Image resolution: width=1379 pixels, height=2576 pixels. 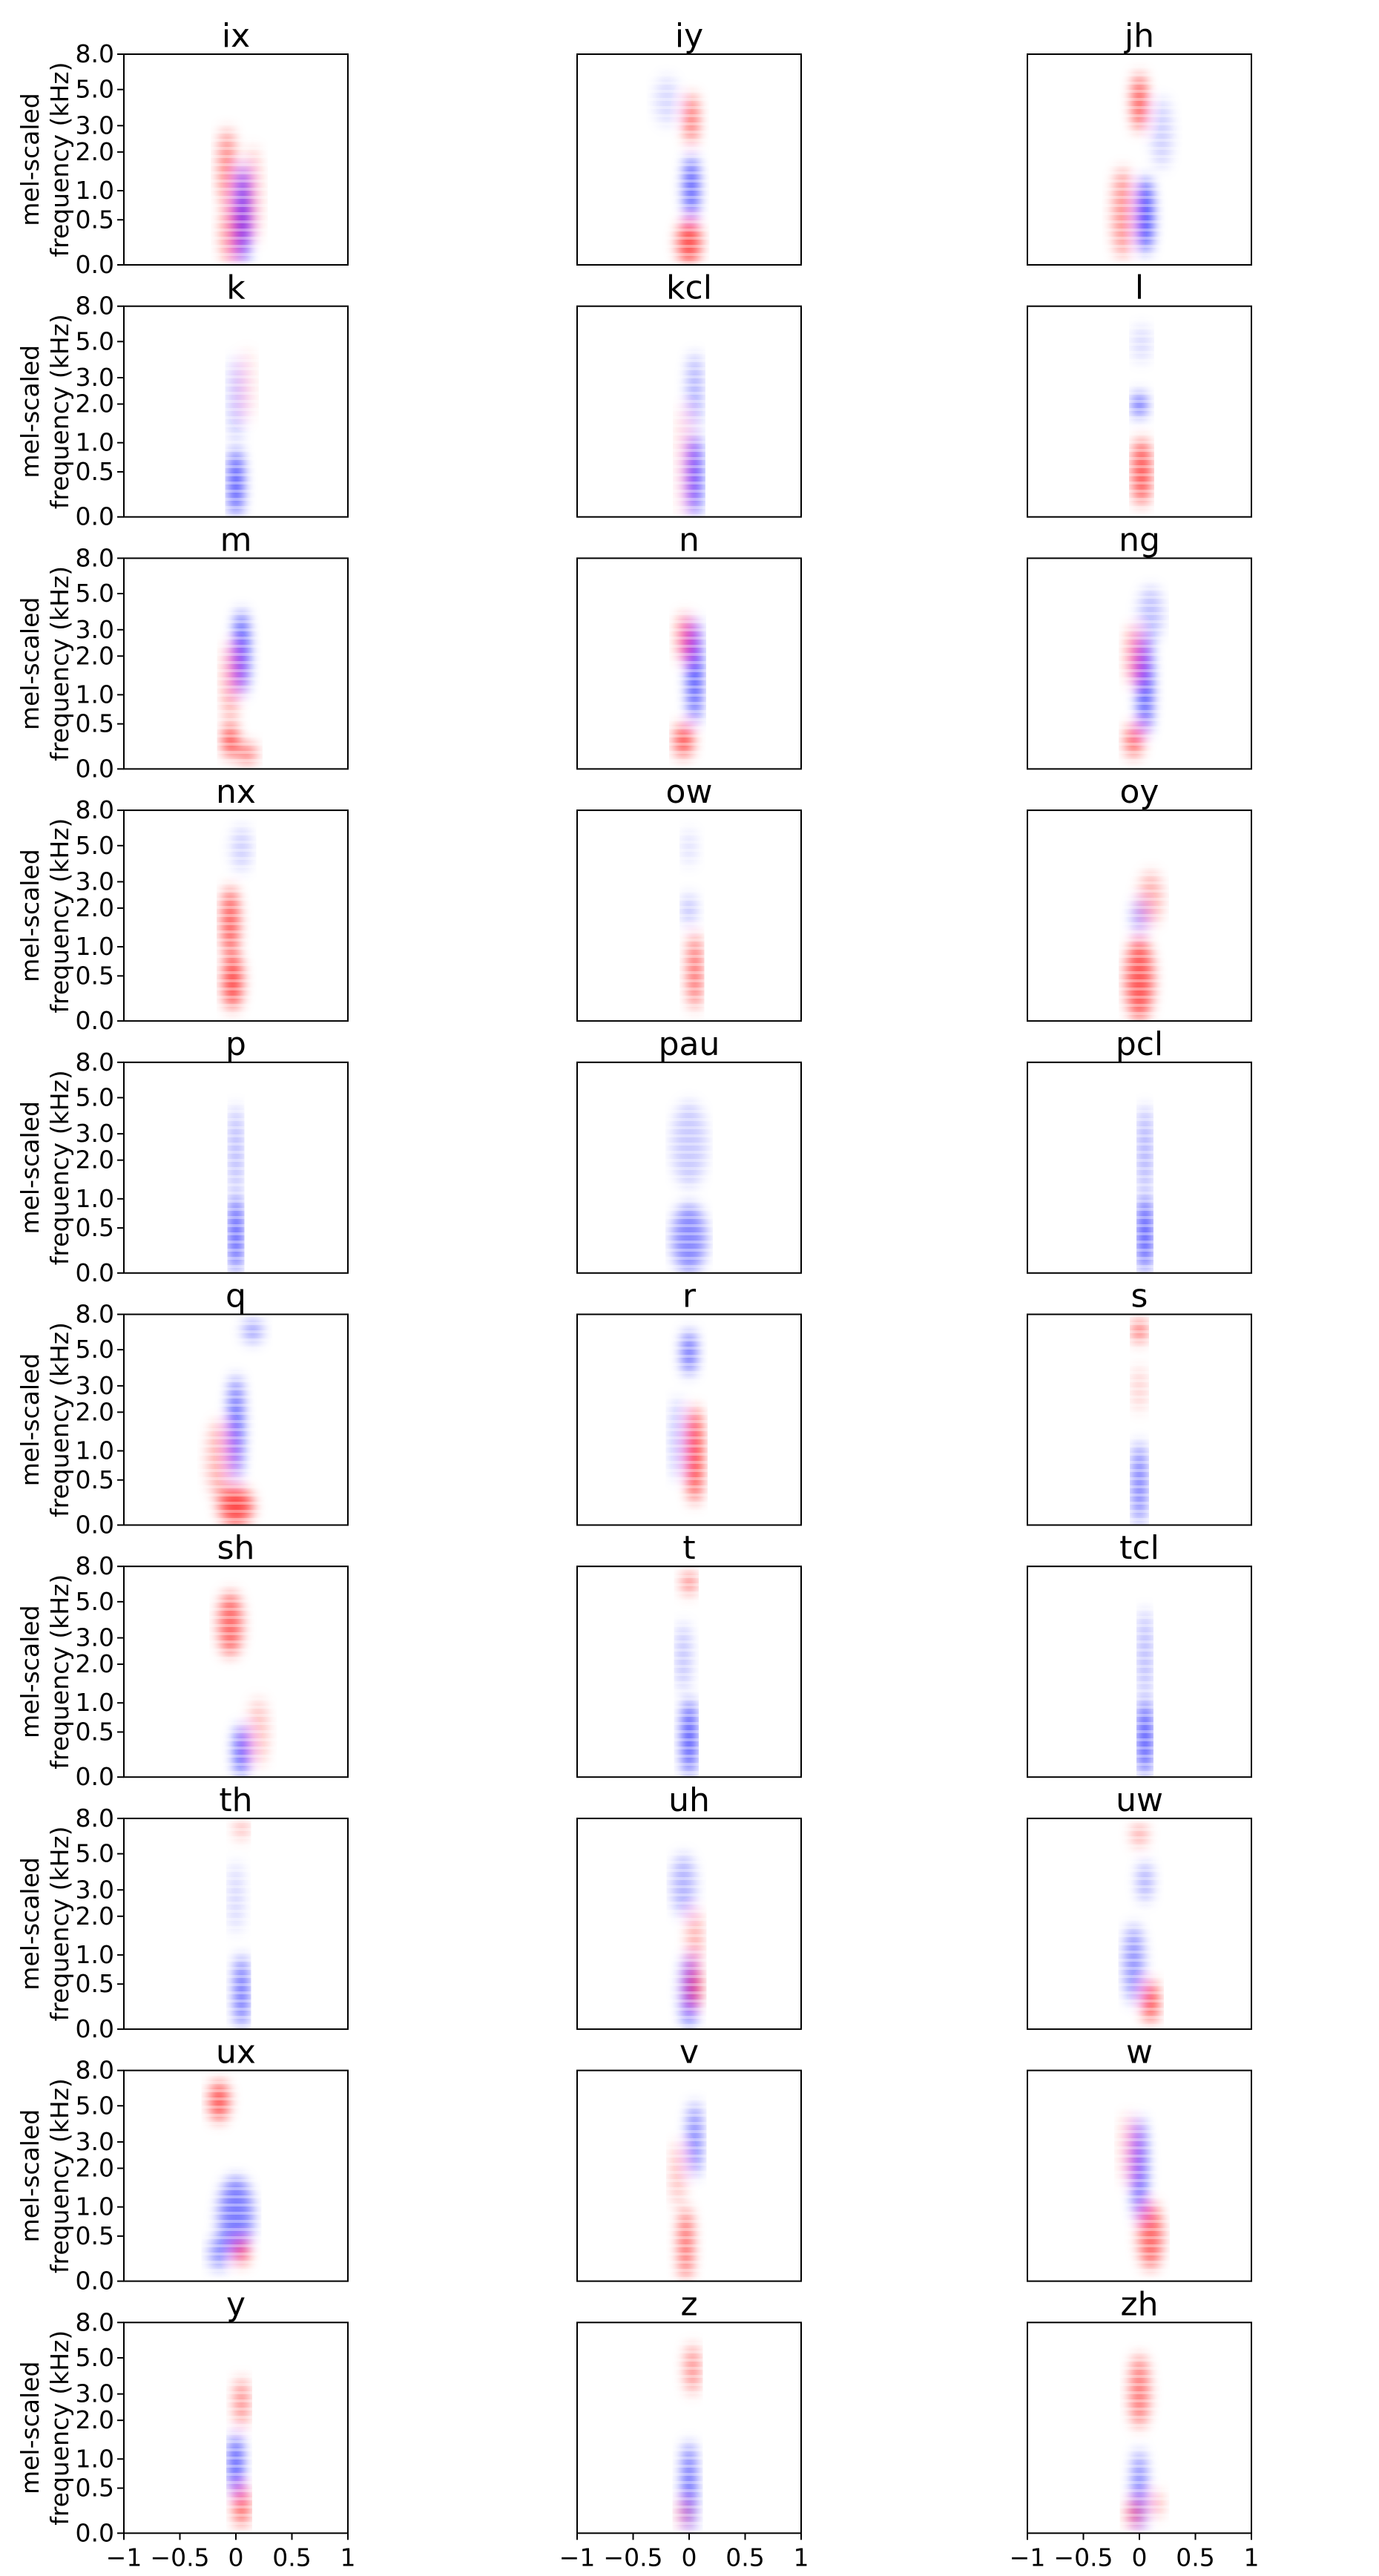 What do you see at coordinates (1139, 288) in the screenshot?
I see `panel-title: l` at bounding box center [1139, 288].